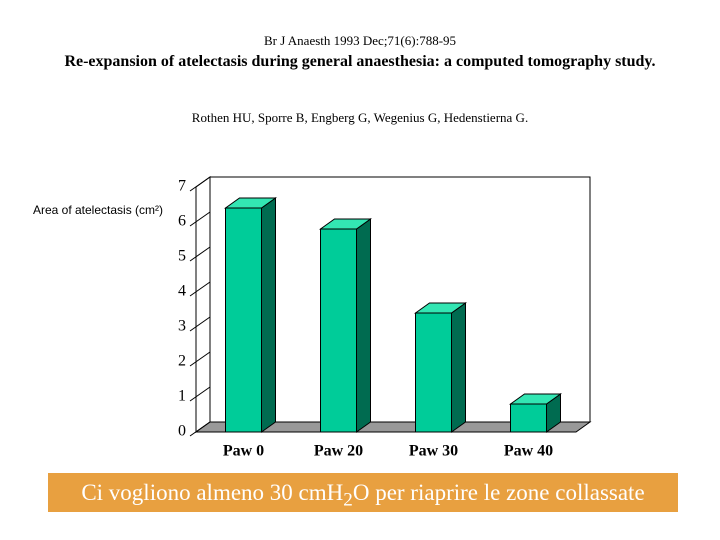 The image size is (720, 540). What do you see at coordinates (360, 40) in the screenshot?
I see `citation: Br J Anaesth 1993 Dec;71(6):788-95` at bounding box center [360, 40].